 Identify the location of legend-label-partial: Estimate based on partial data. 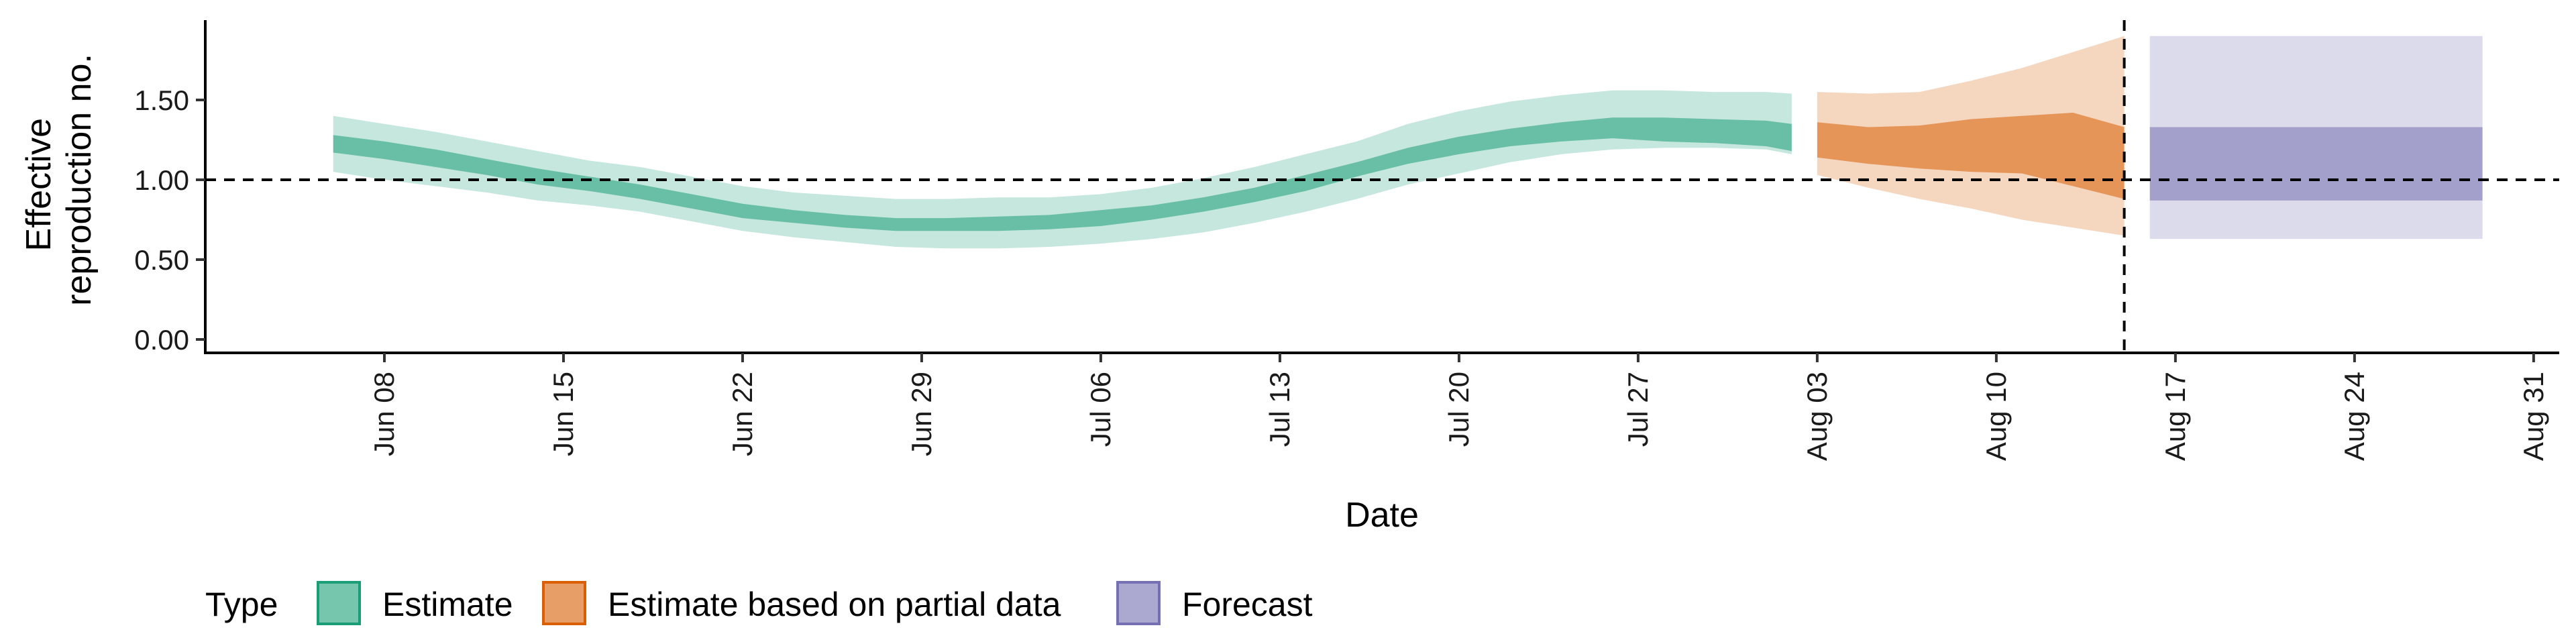
(834, 604).